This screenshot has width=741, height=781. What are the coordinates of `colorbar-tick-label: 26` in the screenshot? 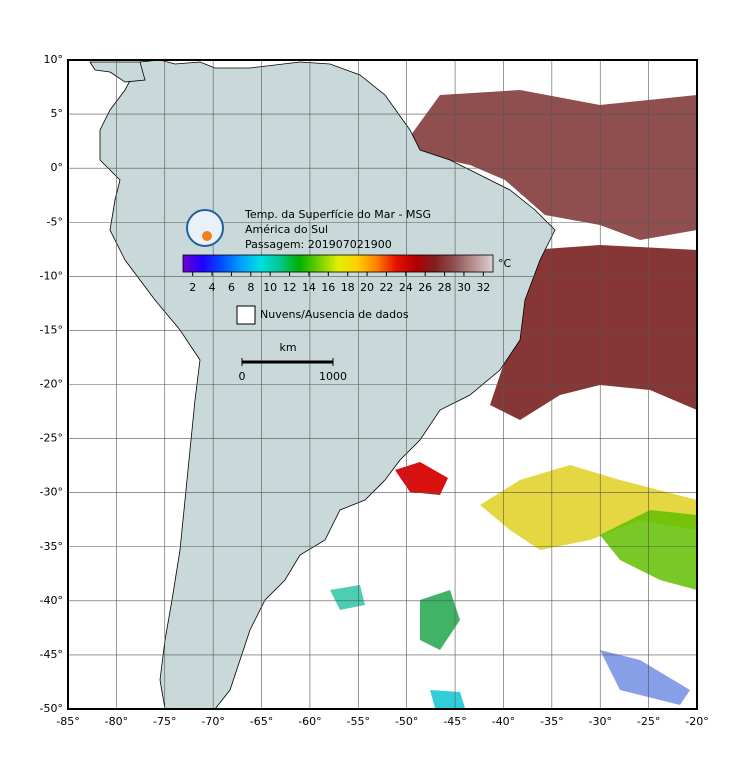 It's located at (425, 287).